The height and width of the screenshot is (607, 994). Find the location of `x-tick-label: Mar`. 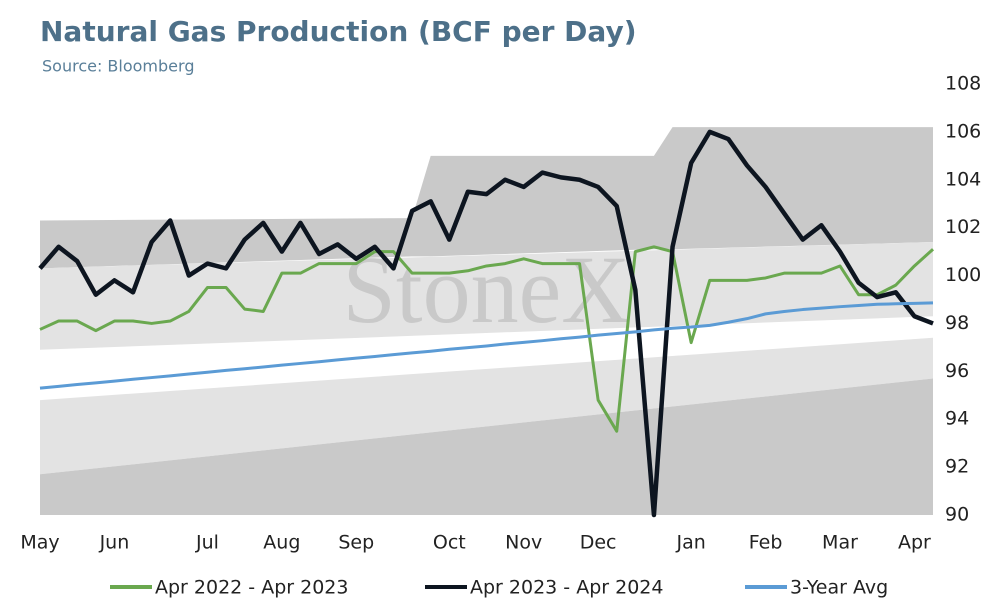

x-tick-label: Mar is located at coordinates (840, 543).